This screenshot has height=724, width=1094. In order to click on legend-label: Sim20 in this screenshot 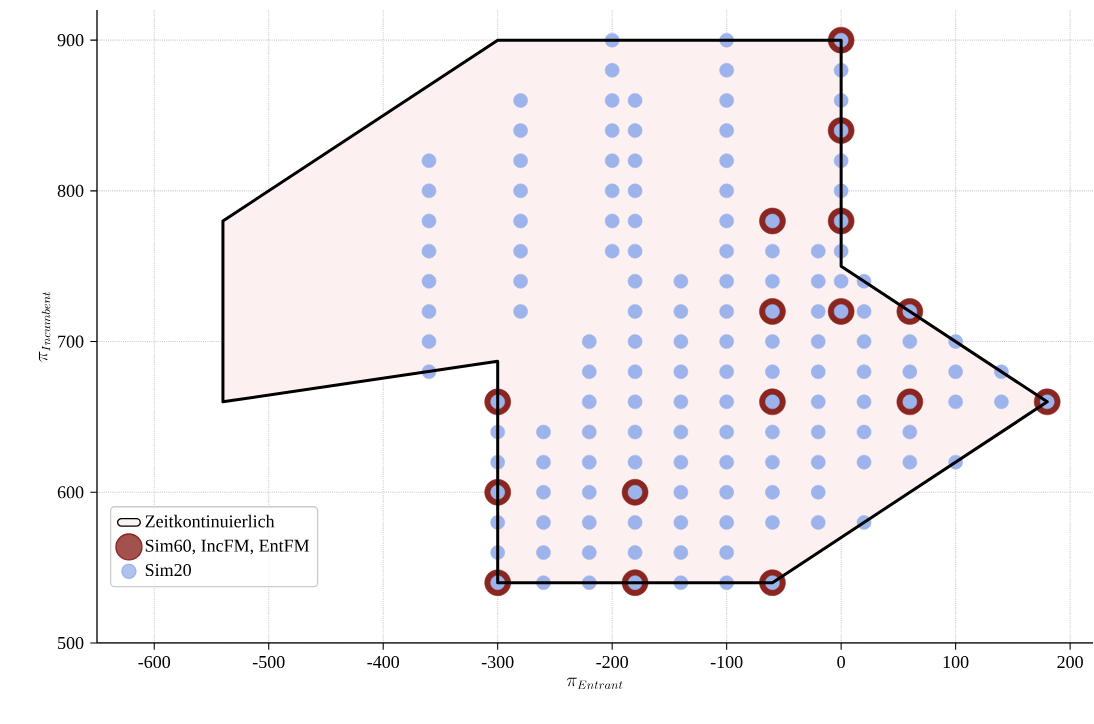, I will do `click(168, 570)`.